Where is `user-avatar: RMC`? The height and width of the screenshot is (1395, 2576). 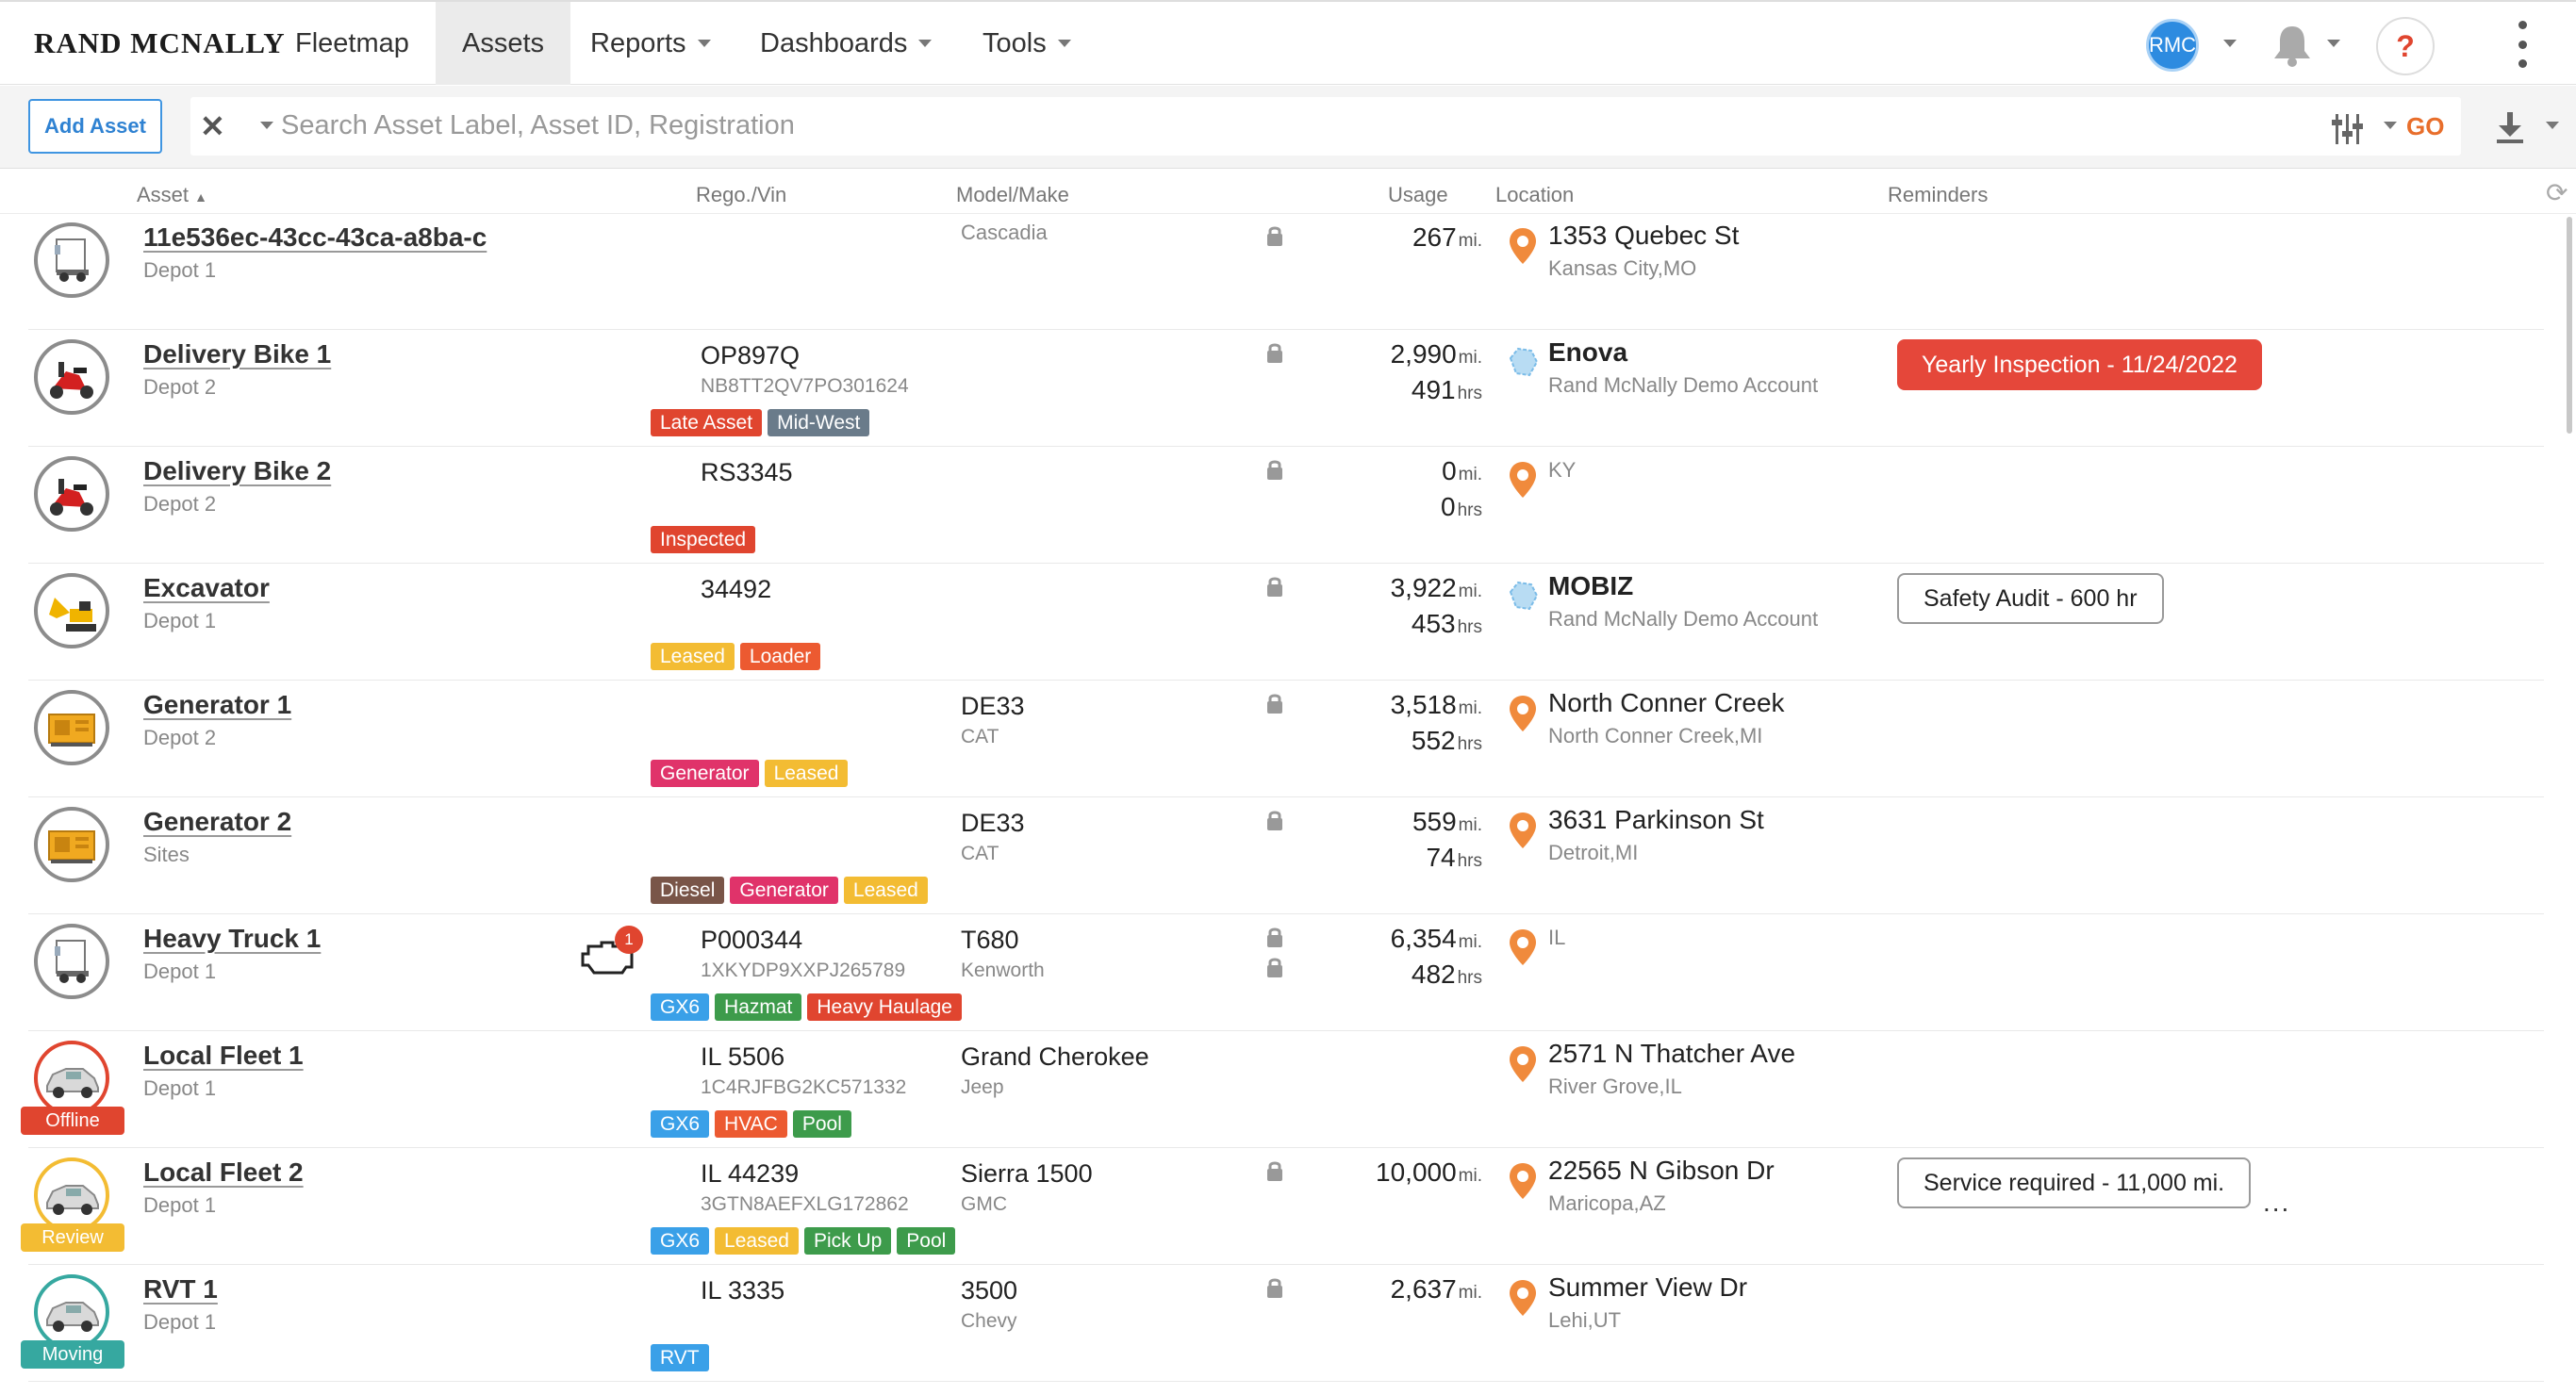
user-avatar: RMC is located at coordinates (2172, 45).